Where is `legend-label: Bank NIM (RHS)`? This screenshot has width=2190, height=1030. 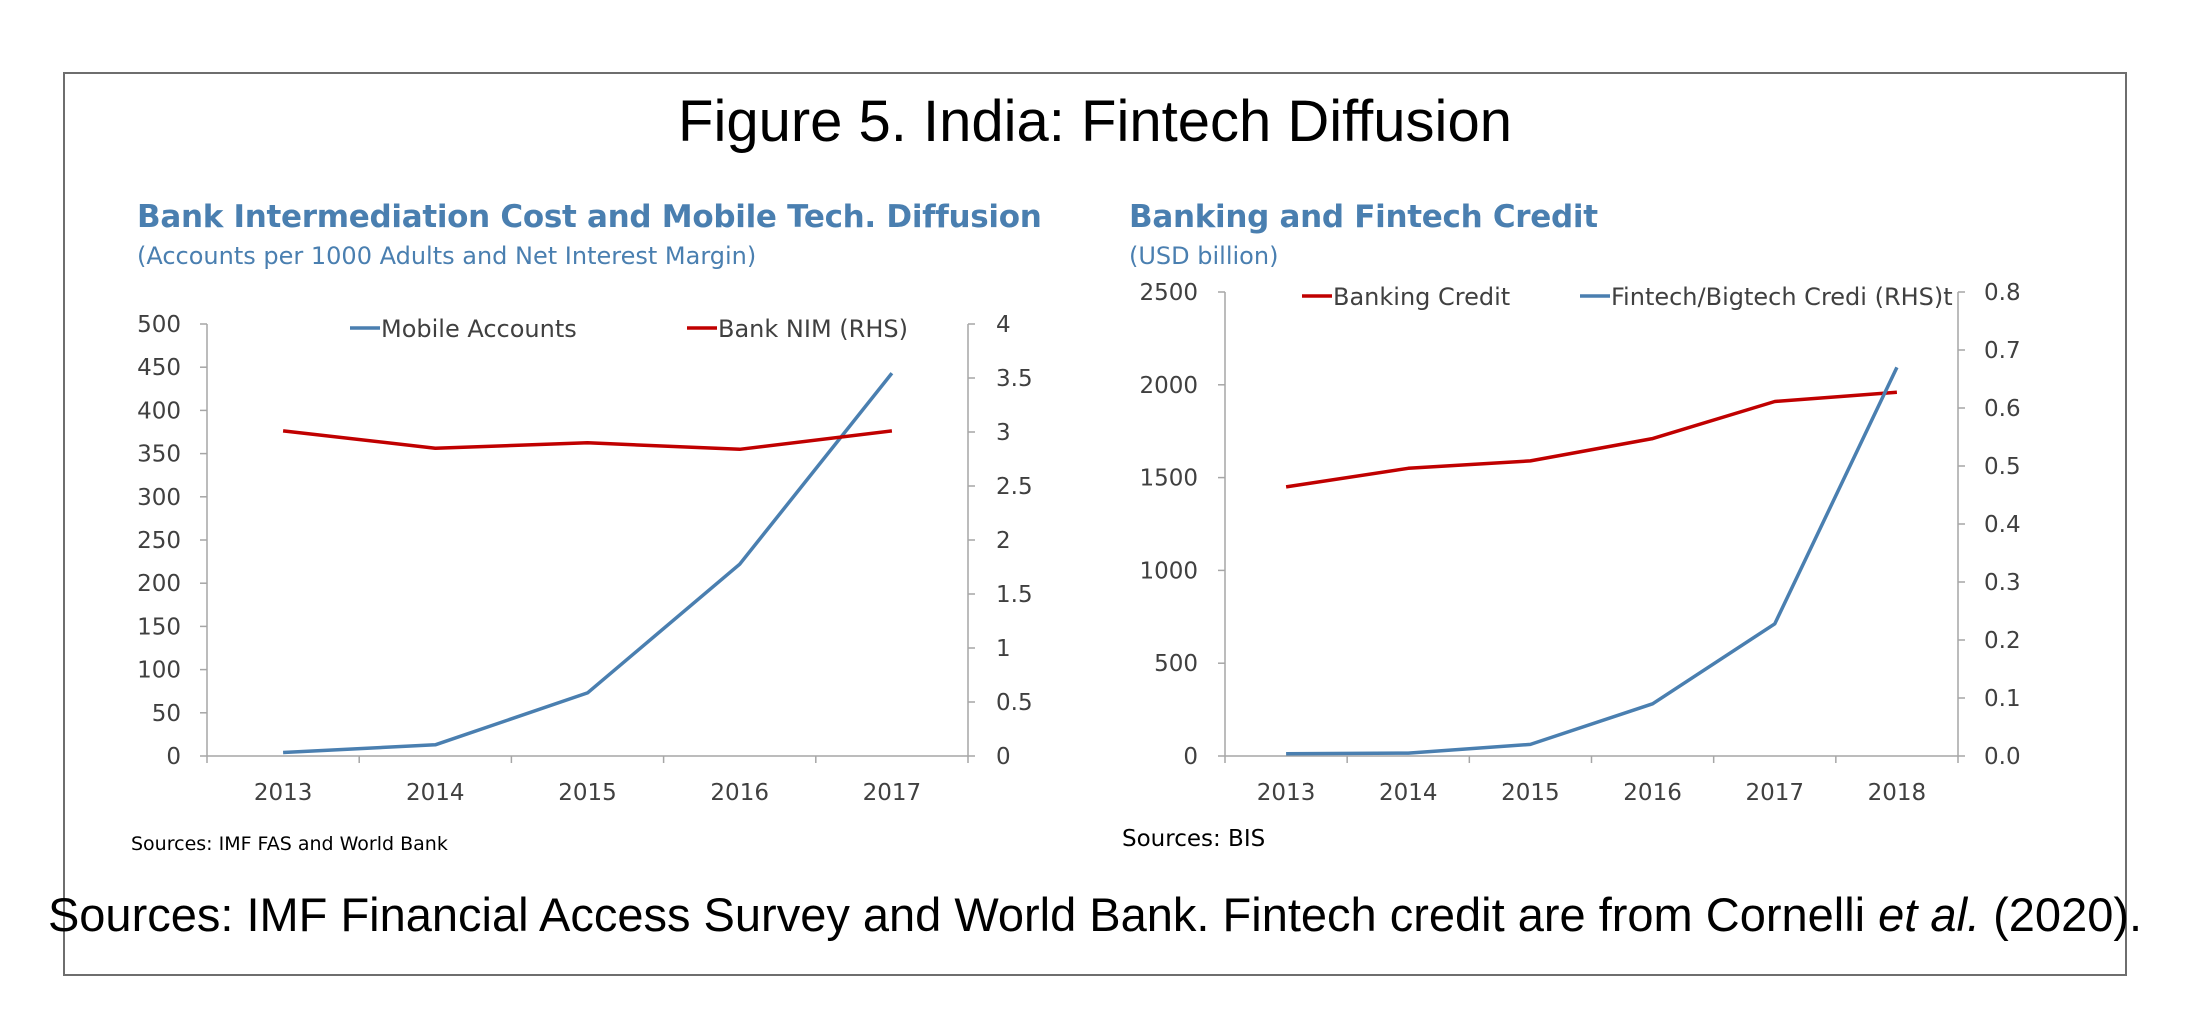 legend-label: Bank NIM (RHS) is located at coordinates (813, 329).